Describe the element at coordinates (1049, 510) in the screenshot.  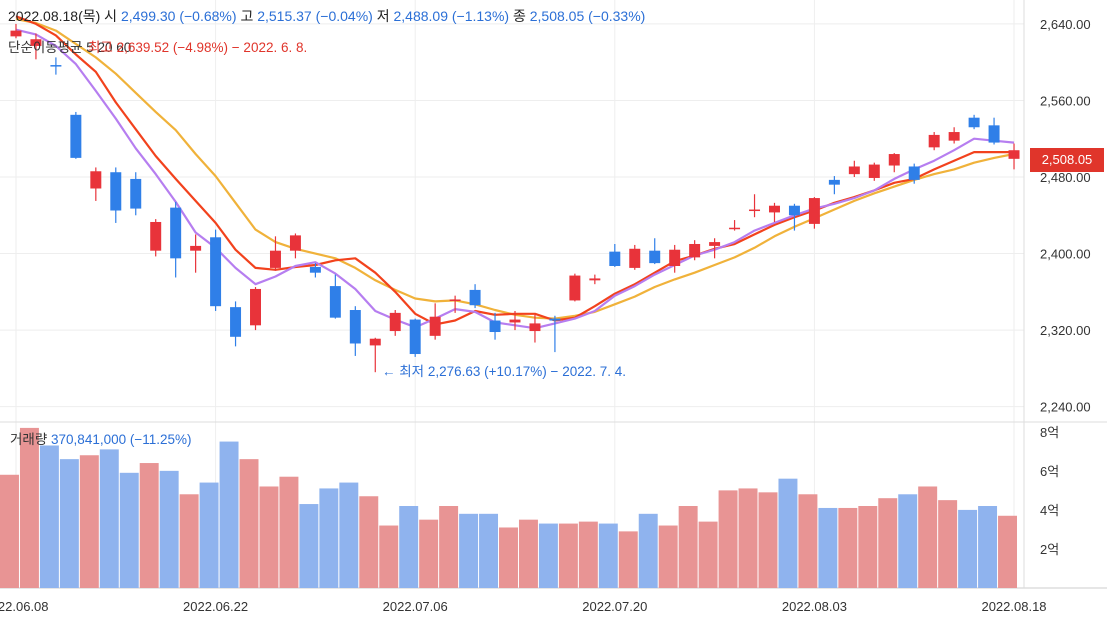
I see `volume-tick-label: 4억` at that location.